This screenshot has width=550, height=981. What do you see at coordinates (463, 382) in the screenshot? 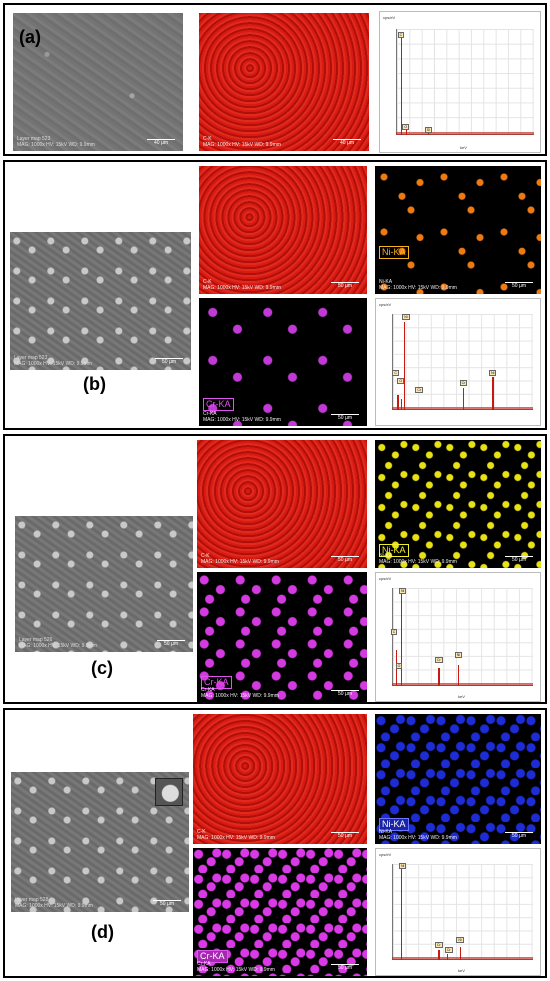
I see `spectrum-peak-label-cr2-b: Cr` at bounding box center [463, 382].